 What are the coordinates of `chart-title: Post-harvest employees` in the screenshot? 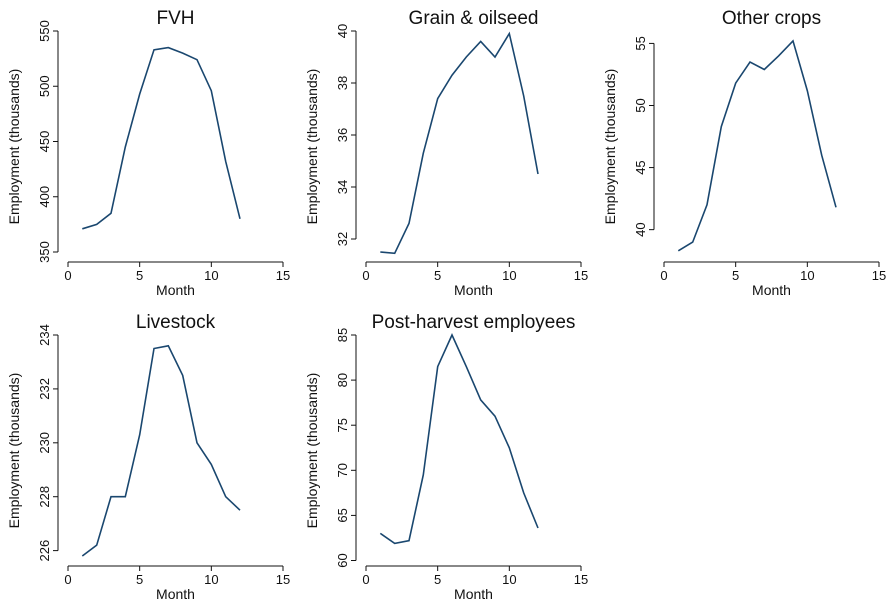 It's located at (474, 322).